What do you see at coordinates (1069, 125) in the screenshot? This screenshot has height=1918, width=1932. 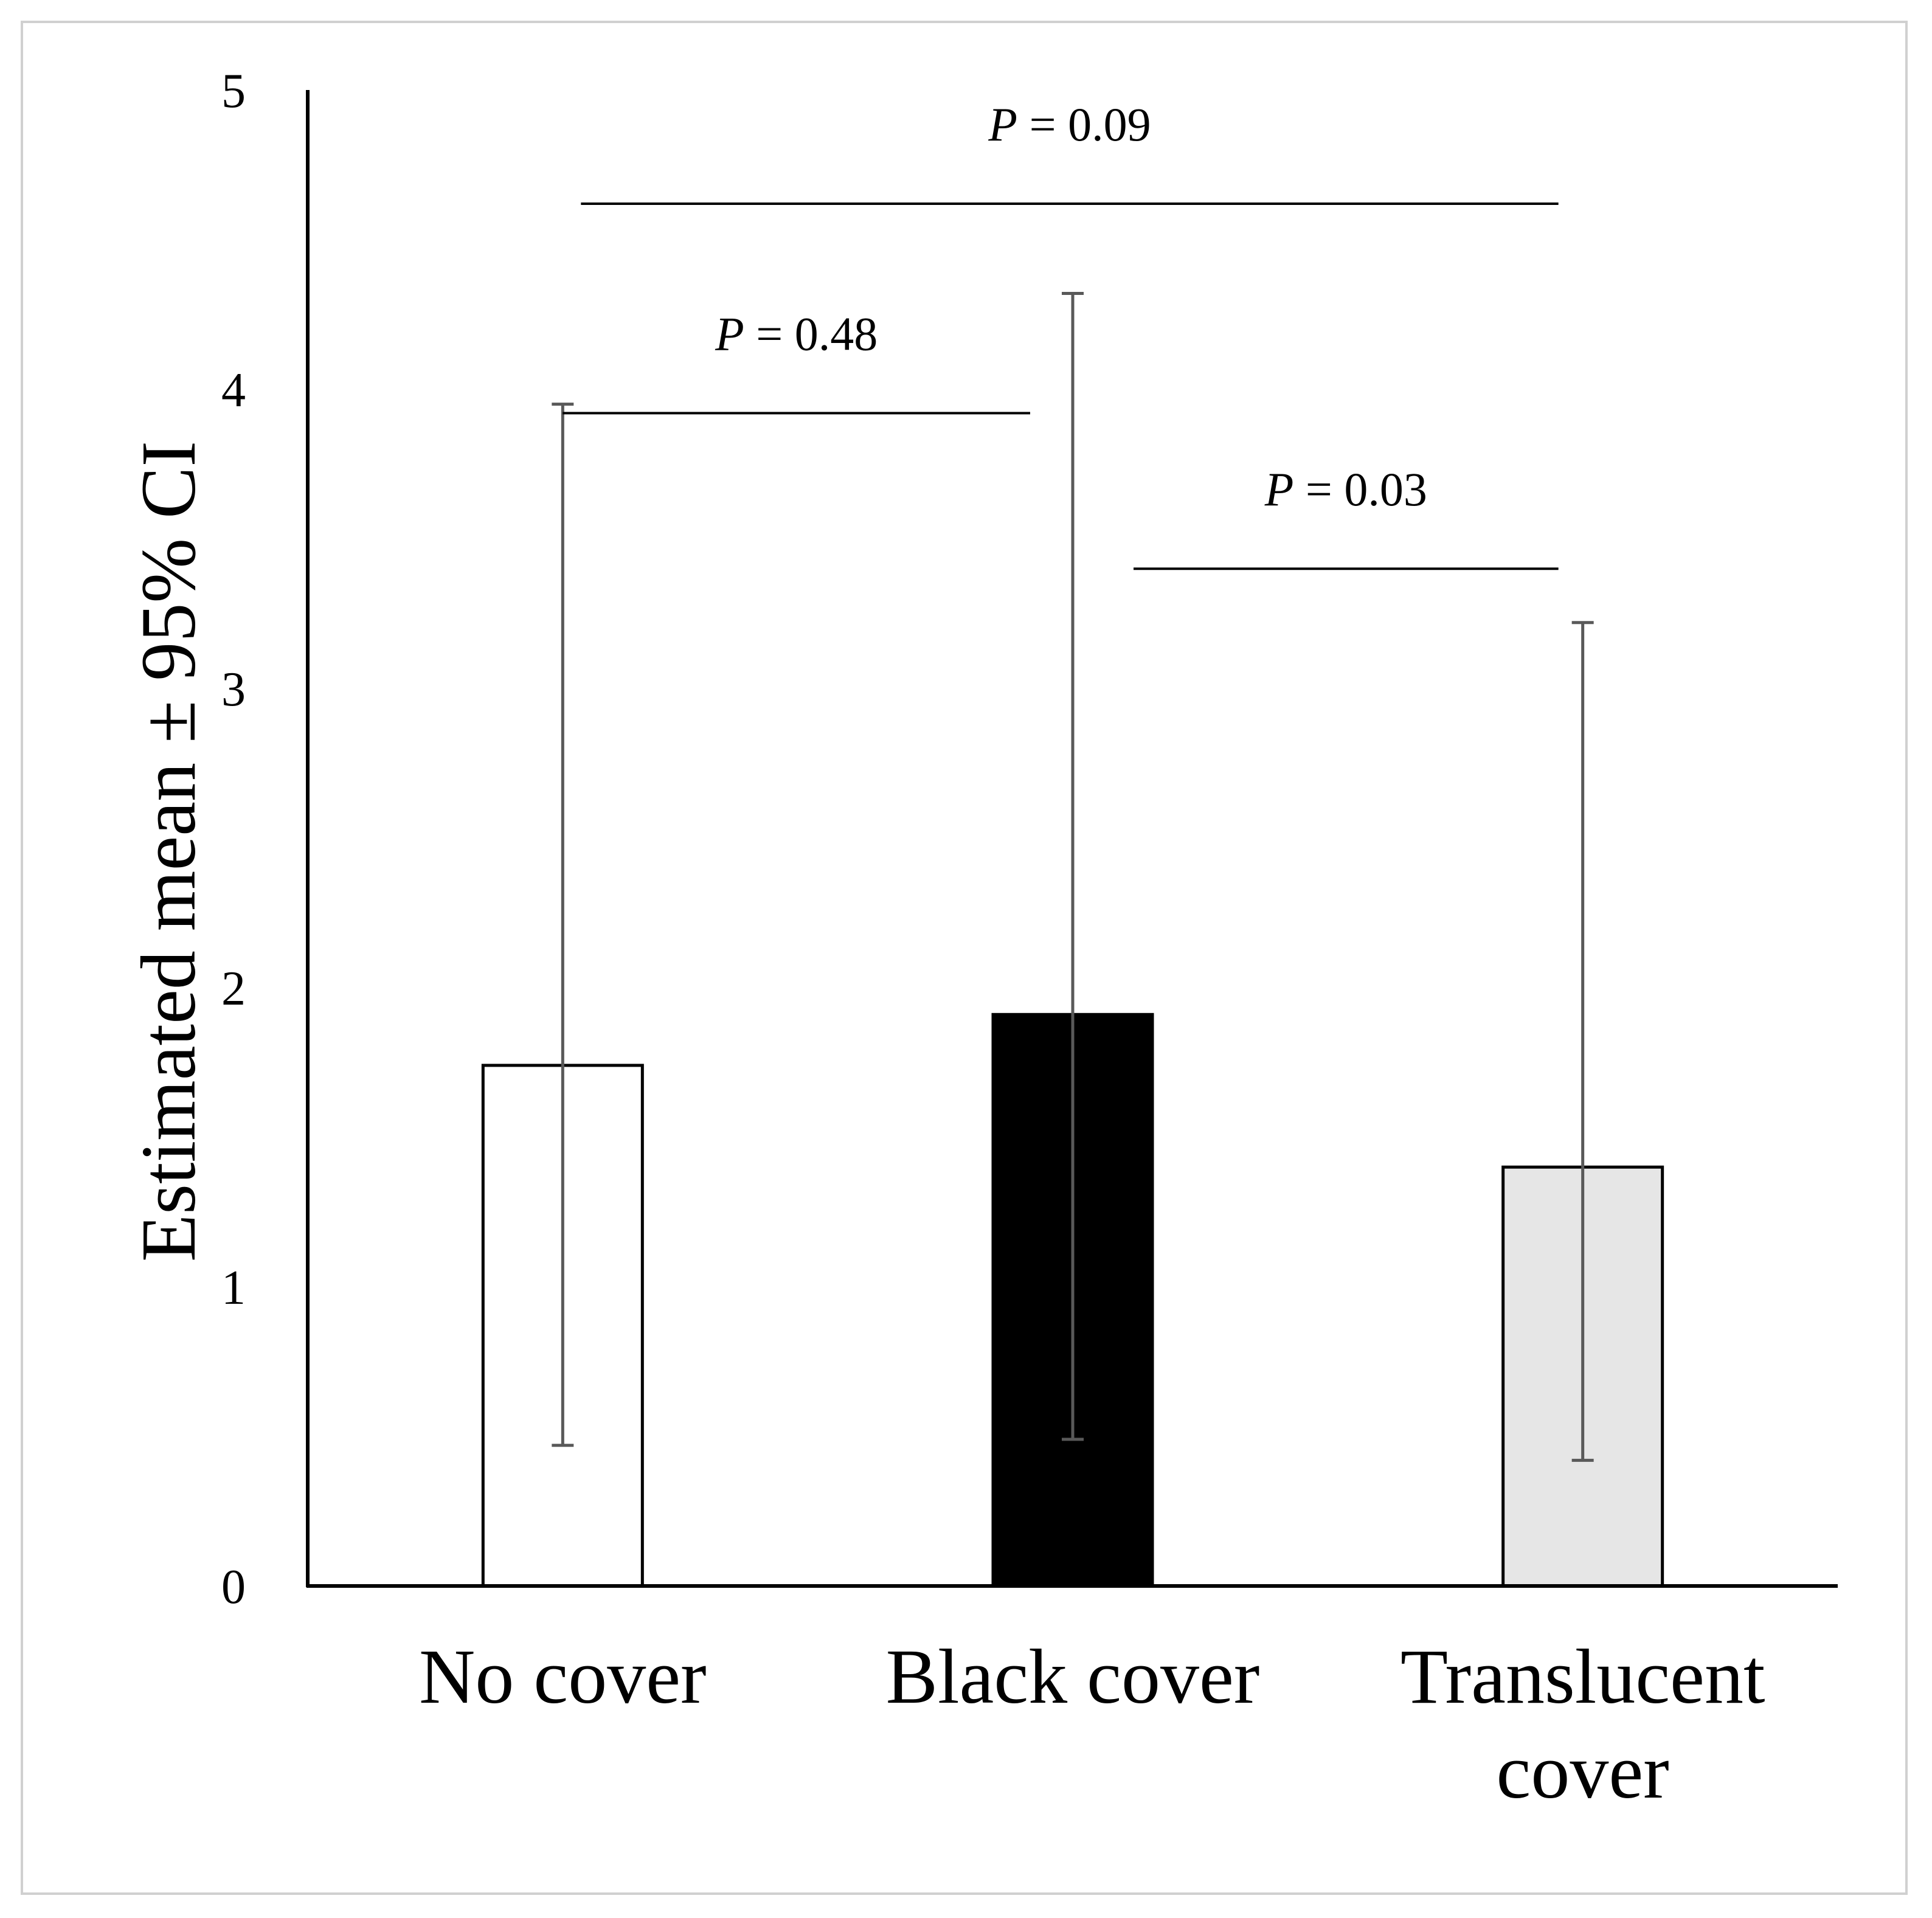 I see `p-value-label: P = 0.09` at bounding box center [1069, 125].